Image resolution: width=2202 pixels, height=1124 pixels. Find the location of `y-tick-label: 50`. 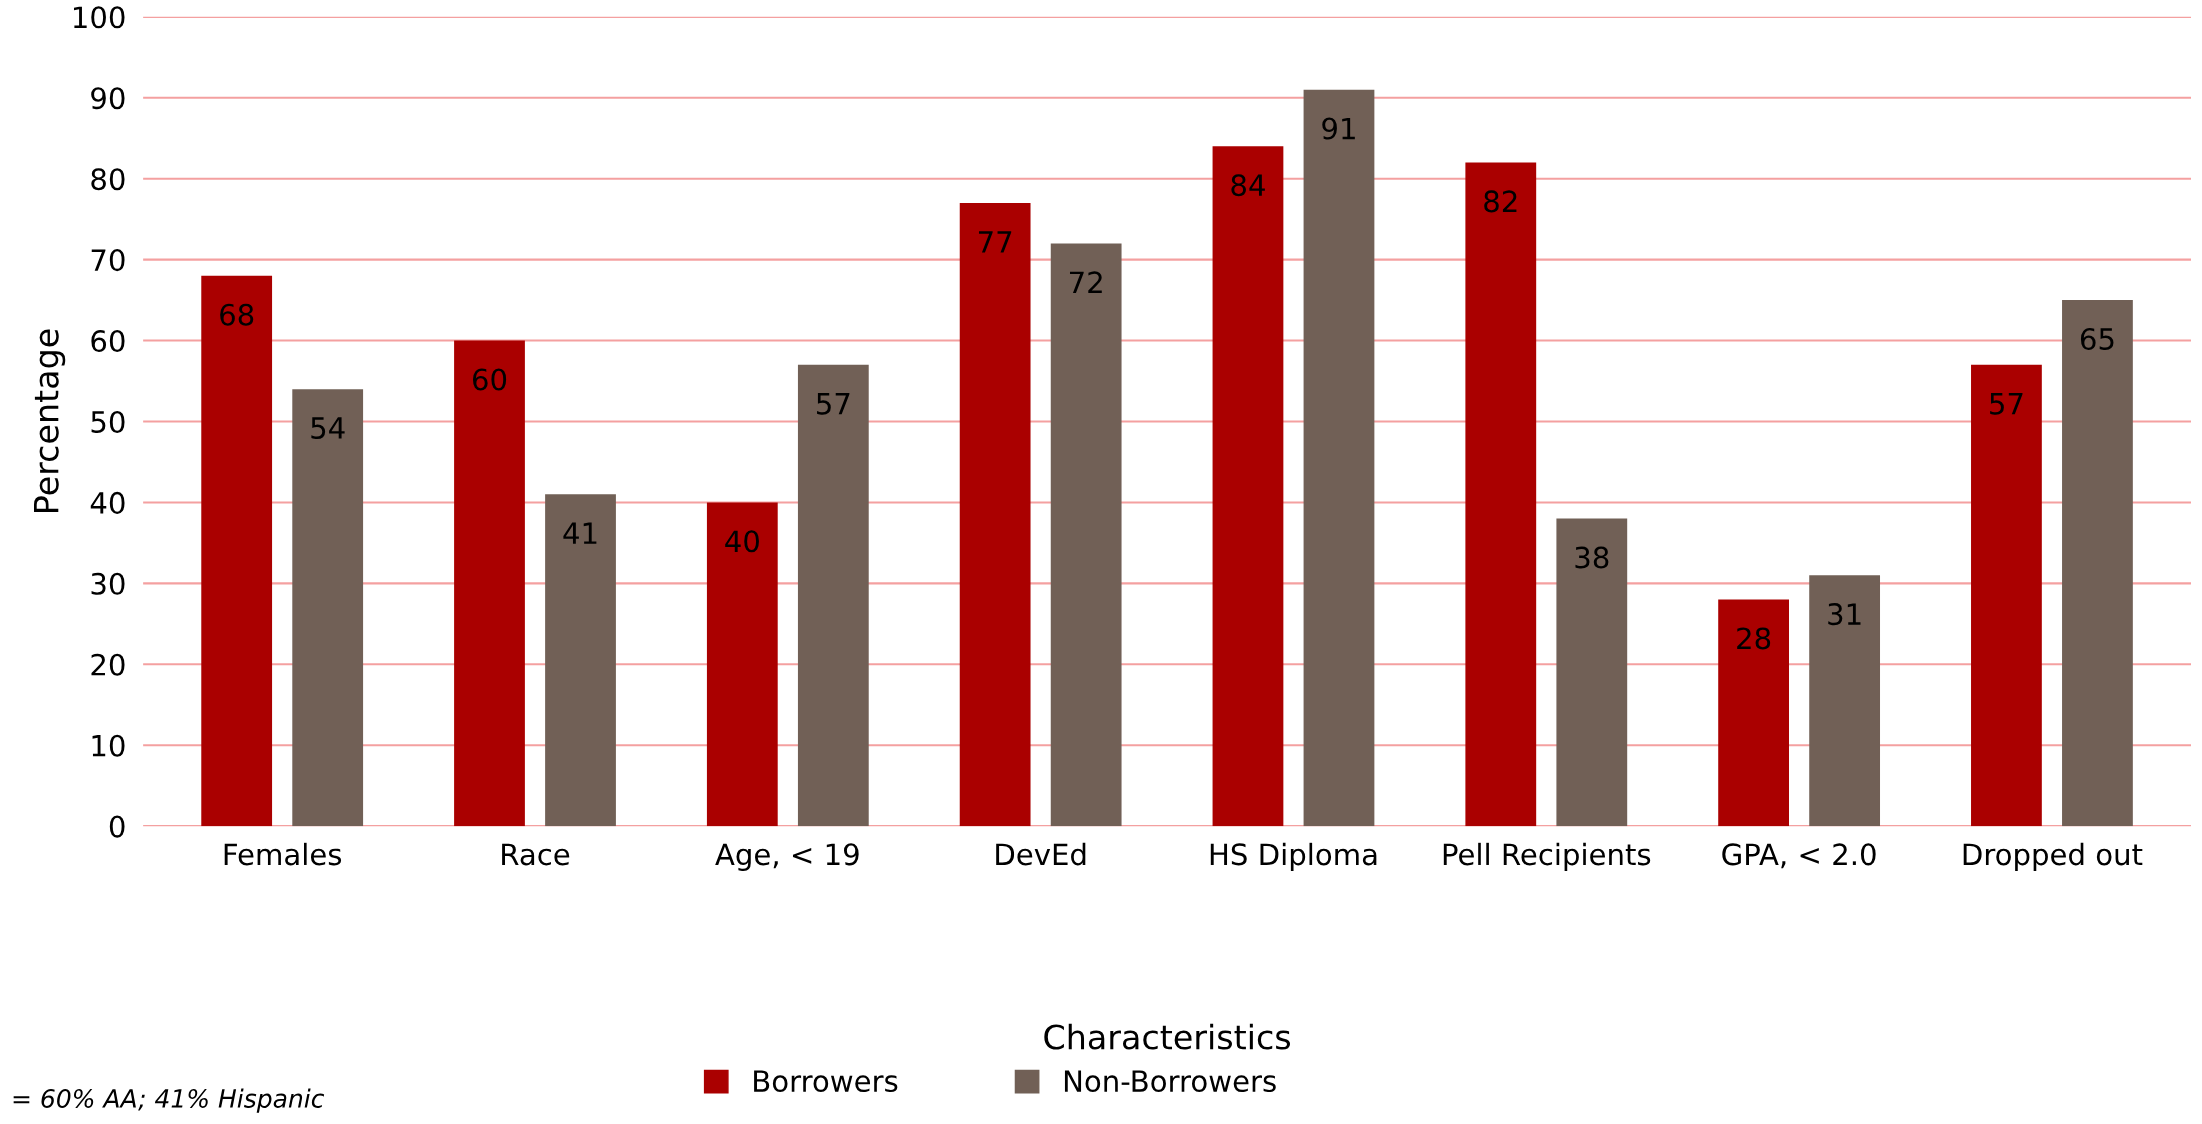

y-tick-label: 50 is located at coordinates (108, 421).